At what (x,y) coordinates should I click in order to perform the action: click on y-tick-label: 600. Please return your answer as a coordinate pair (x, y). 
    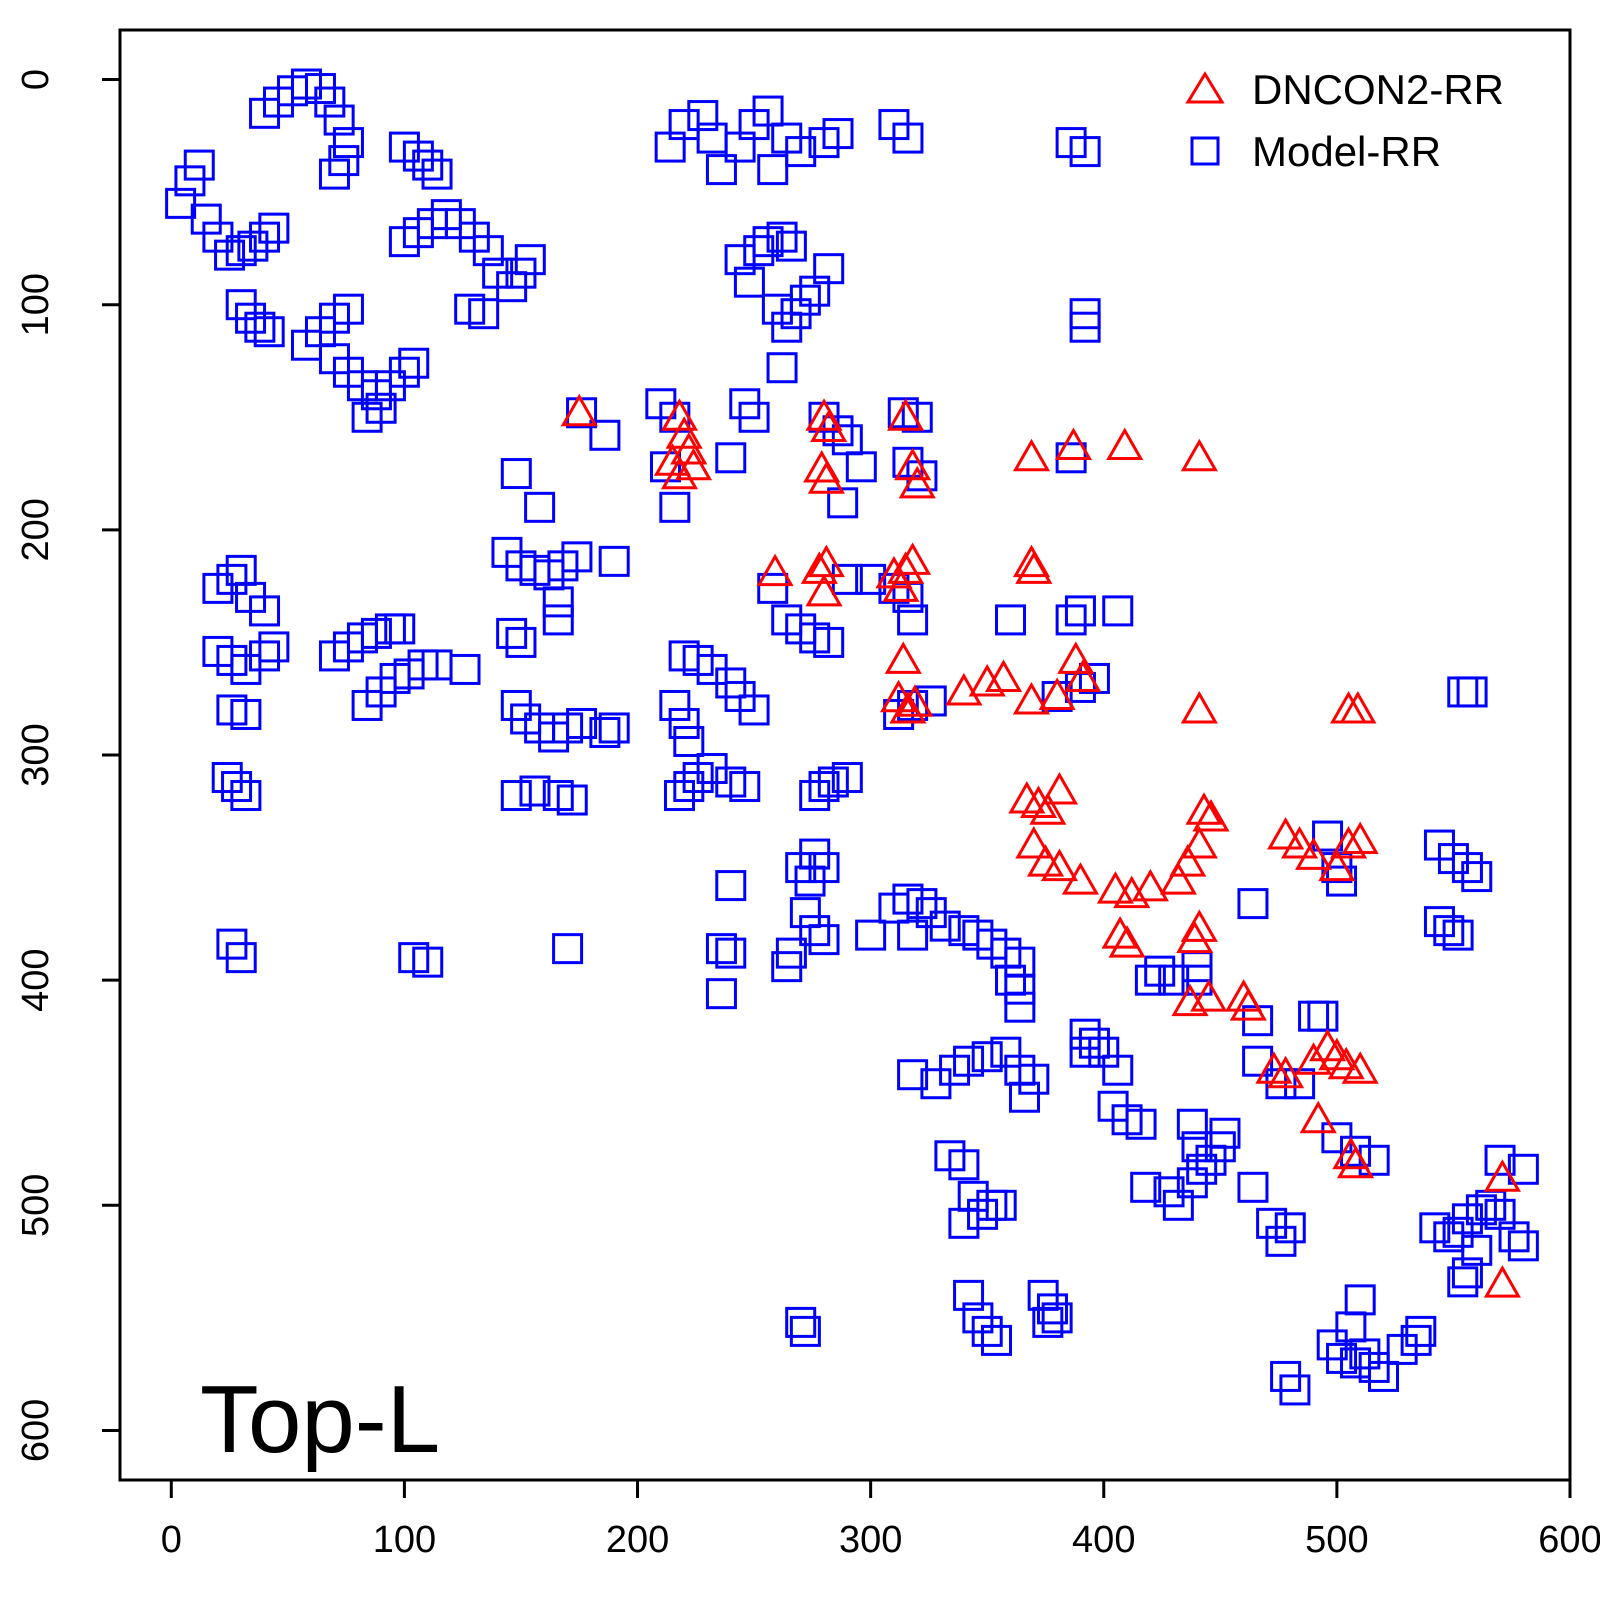
    Looking at the image, I should click on (36, 1430).